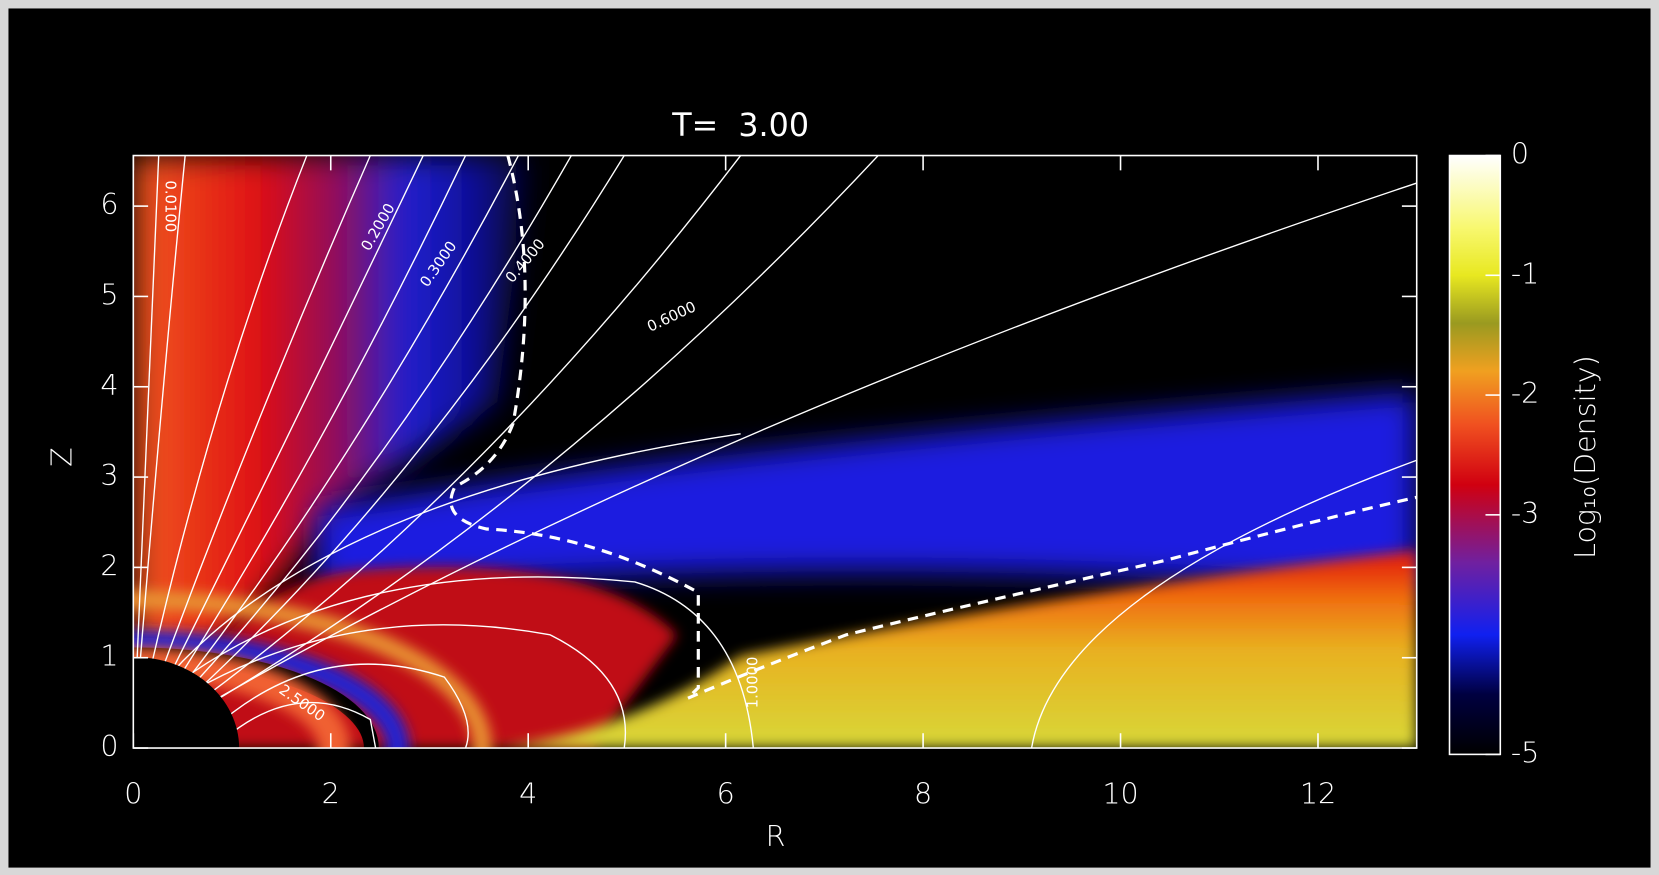 The image size is (1659, 875). Describe the element at coordinates (1525, 393) in the screenshot. I see `colorbar-tick-label: -2` at that location.